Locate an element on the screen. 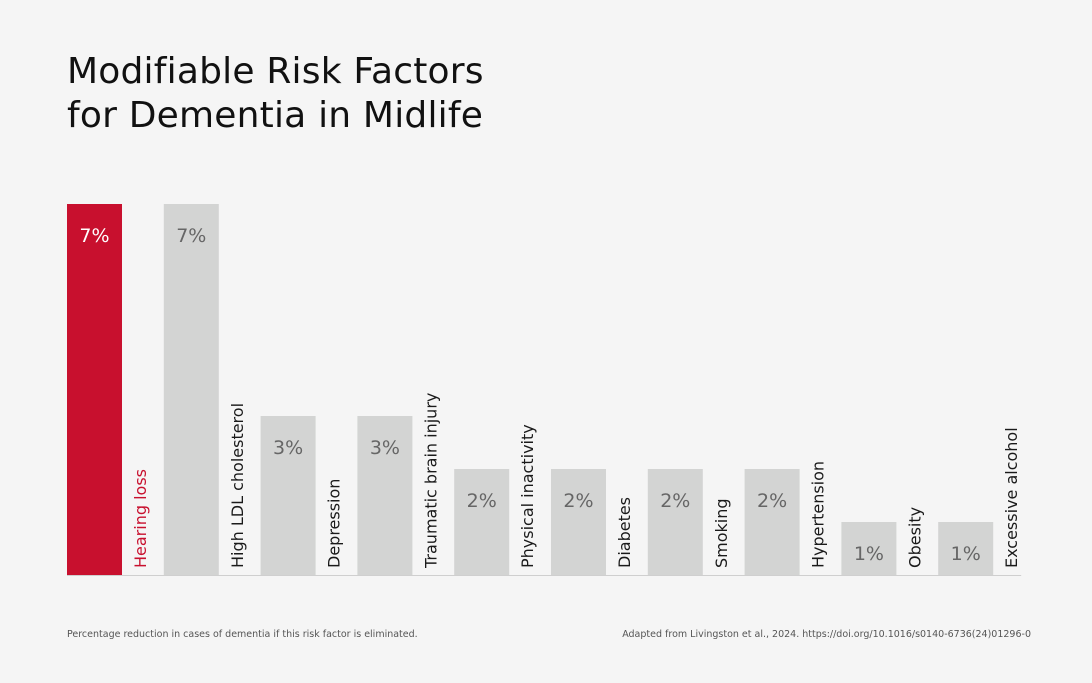 This screenshot has height=683, width=1092. category-label-9: Excessive alcohol is located at coordinates (1011, 497).